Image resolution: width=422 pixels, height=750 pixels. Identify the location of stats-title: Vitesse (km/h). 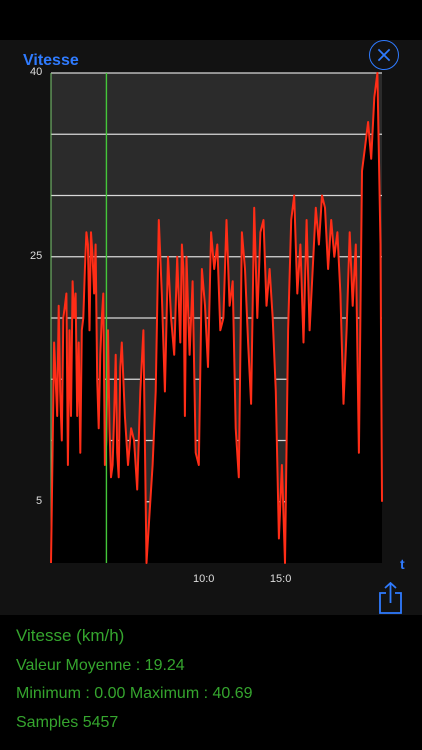
(70, 635).